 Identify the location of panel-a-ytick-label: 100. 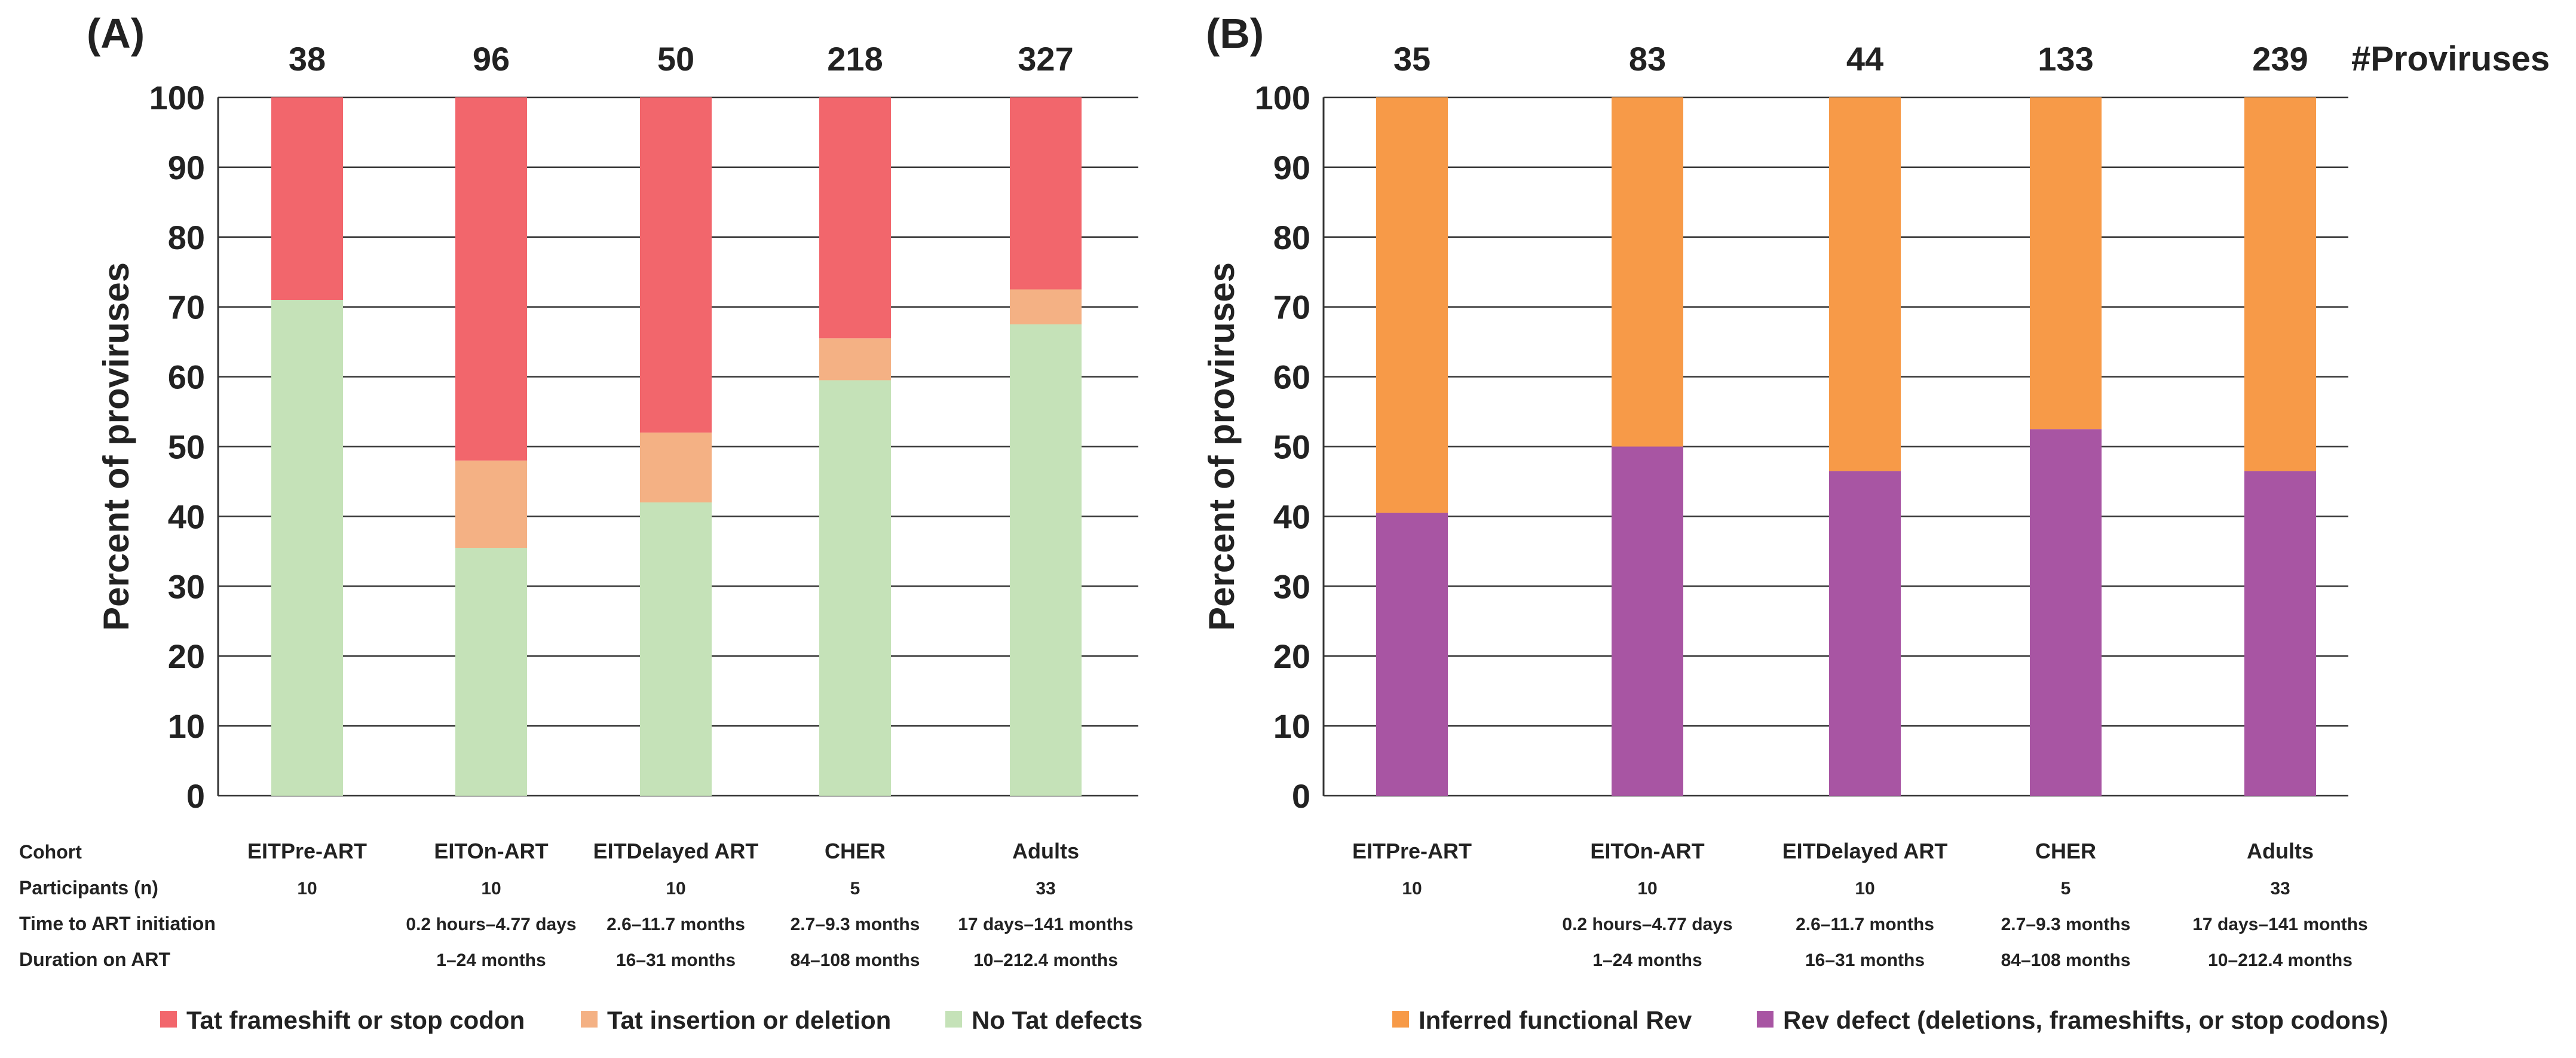
(177, 97).